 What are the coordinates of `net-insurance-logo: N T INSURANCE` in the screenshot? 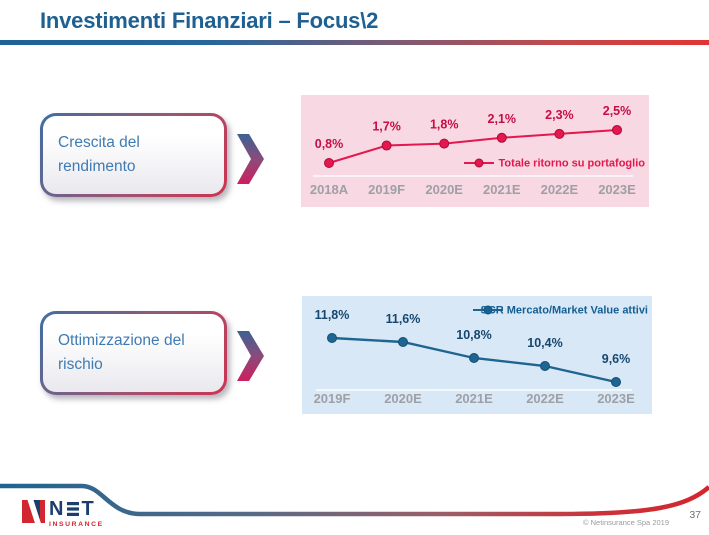 It's located at (63, 513).